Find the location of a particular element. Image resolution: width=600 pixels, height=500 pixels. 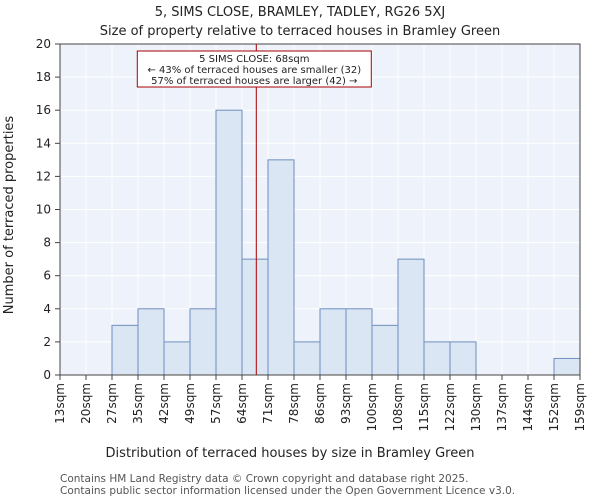

x-tick-label: 13sqm is located at coordinates (60, 403).